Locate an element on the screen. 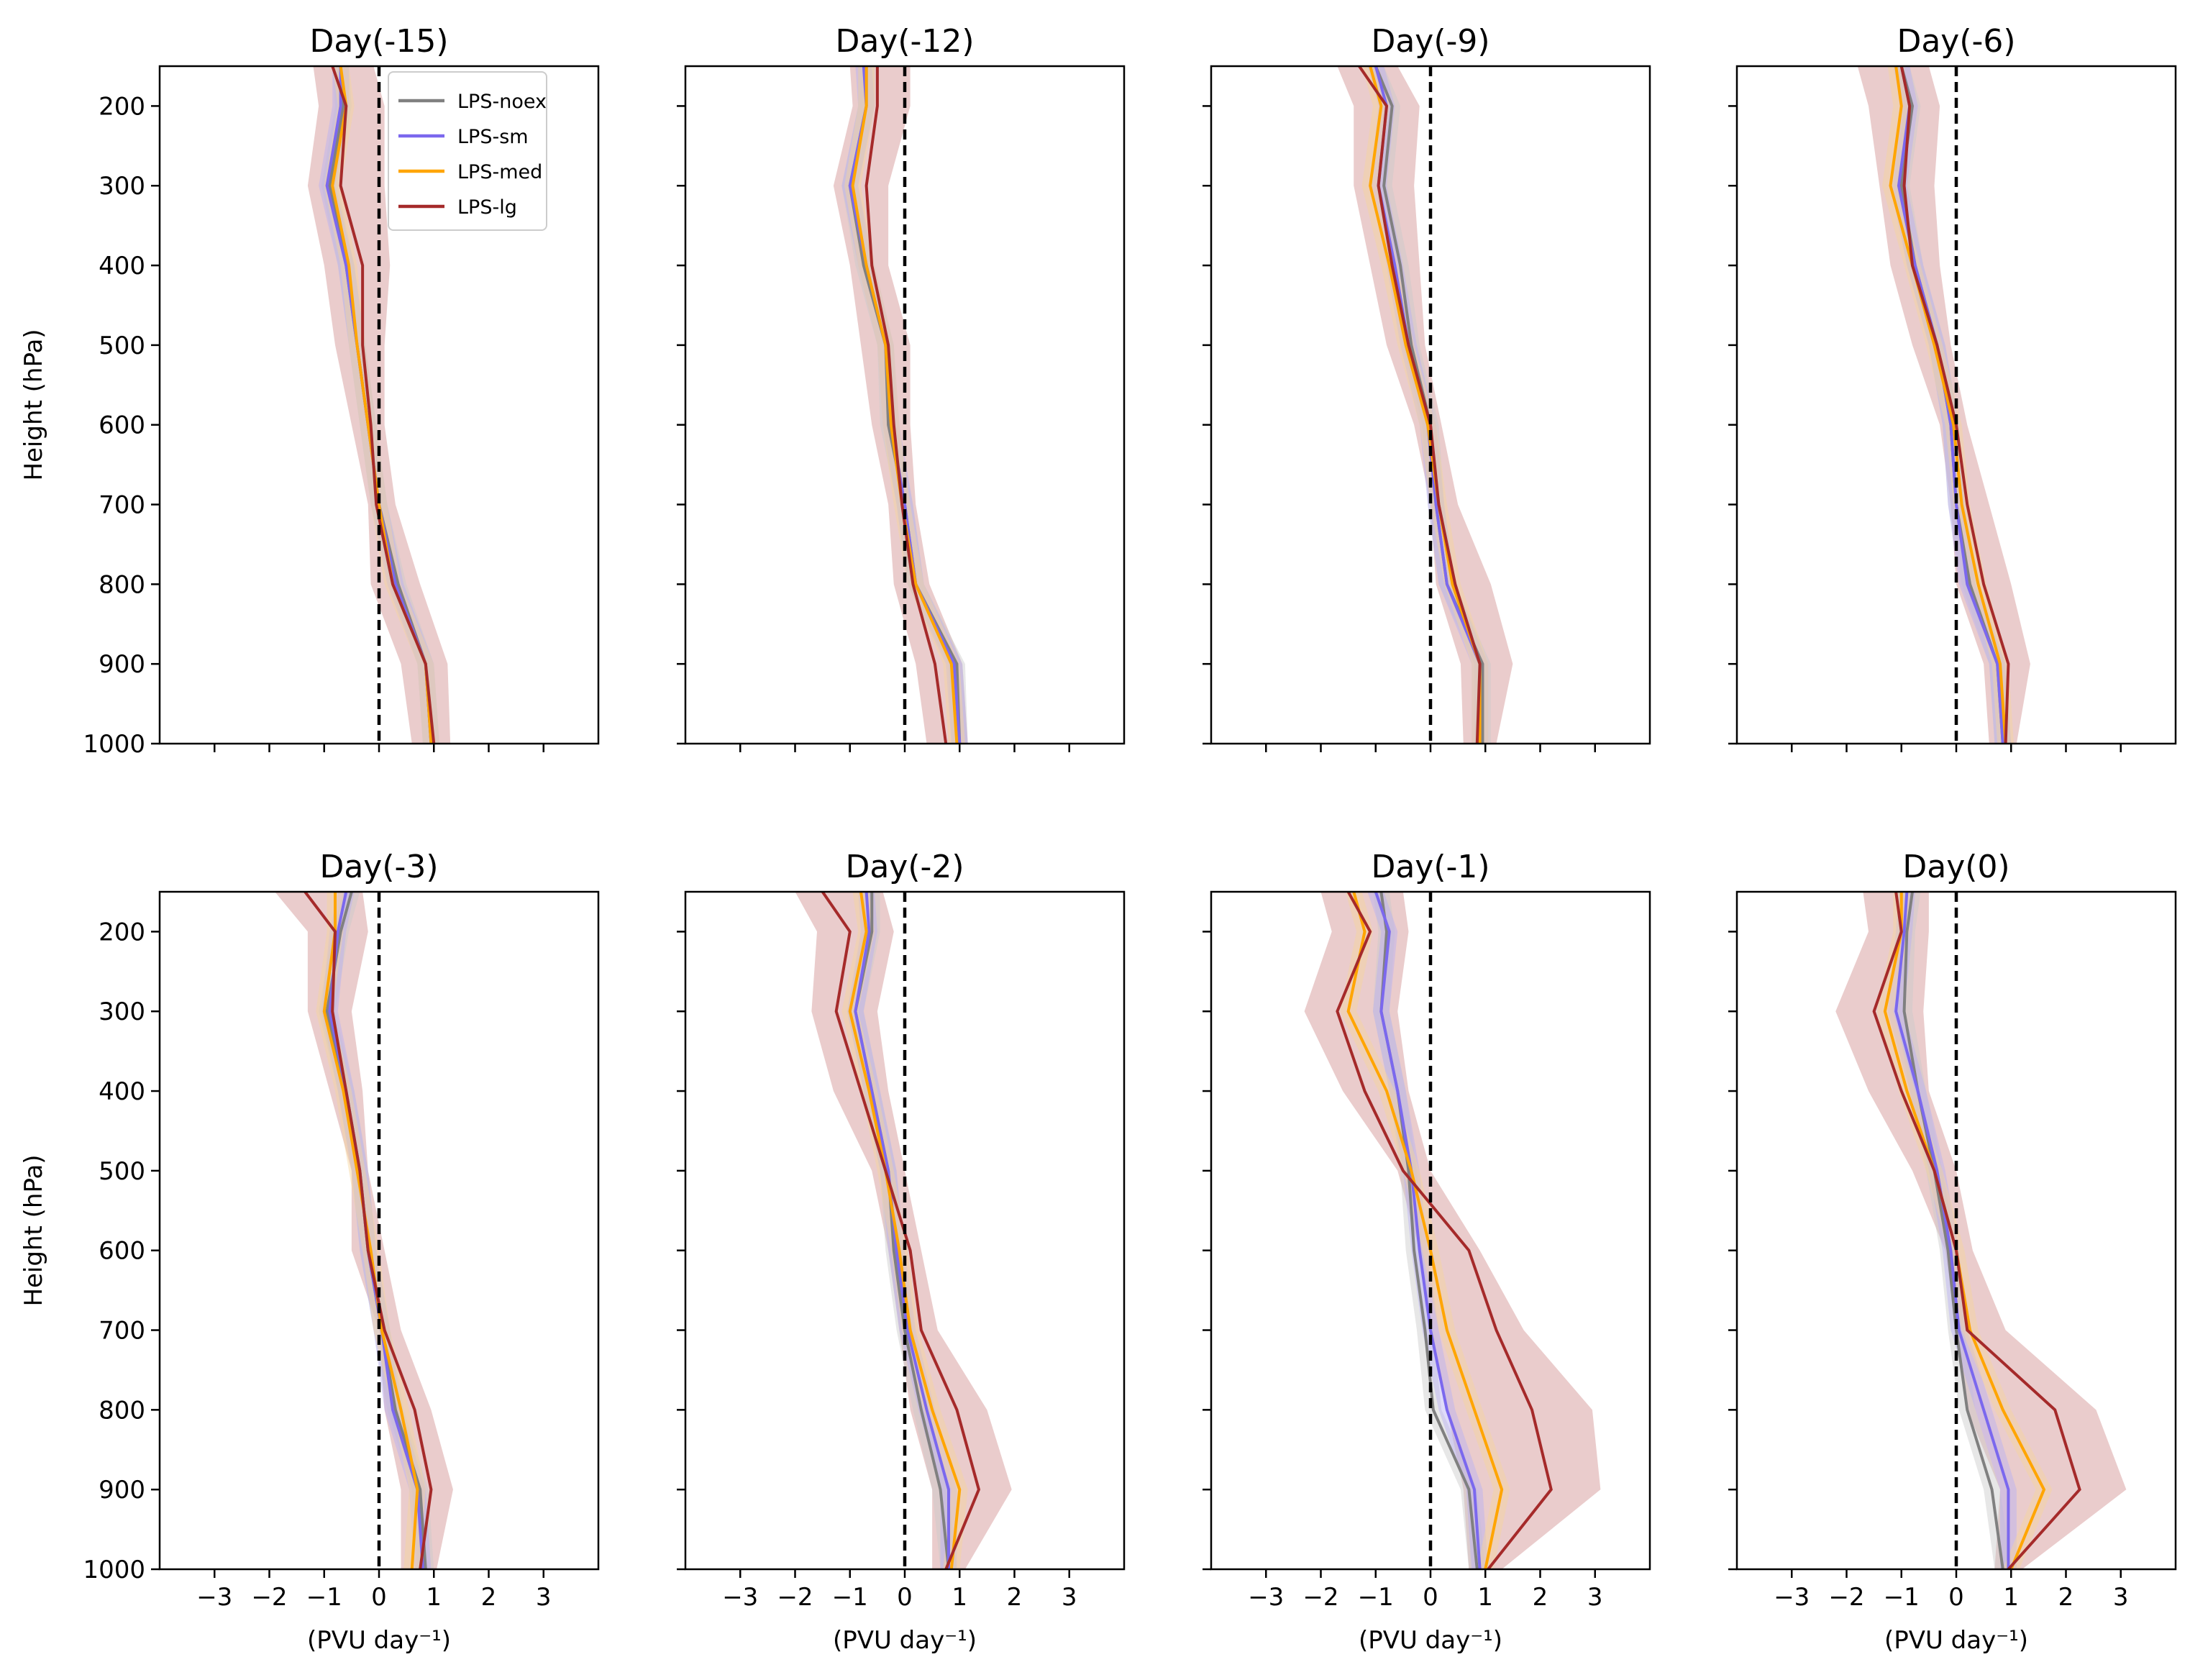 This screenshot has height=1680, width=2190. legend-entry: LPS-med is located at coordinates (499, 172).